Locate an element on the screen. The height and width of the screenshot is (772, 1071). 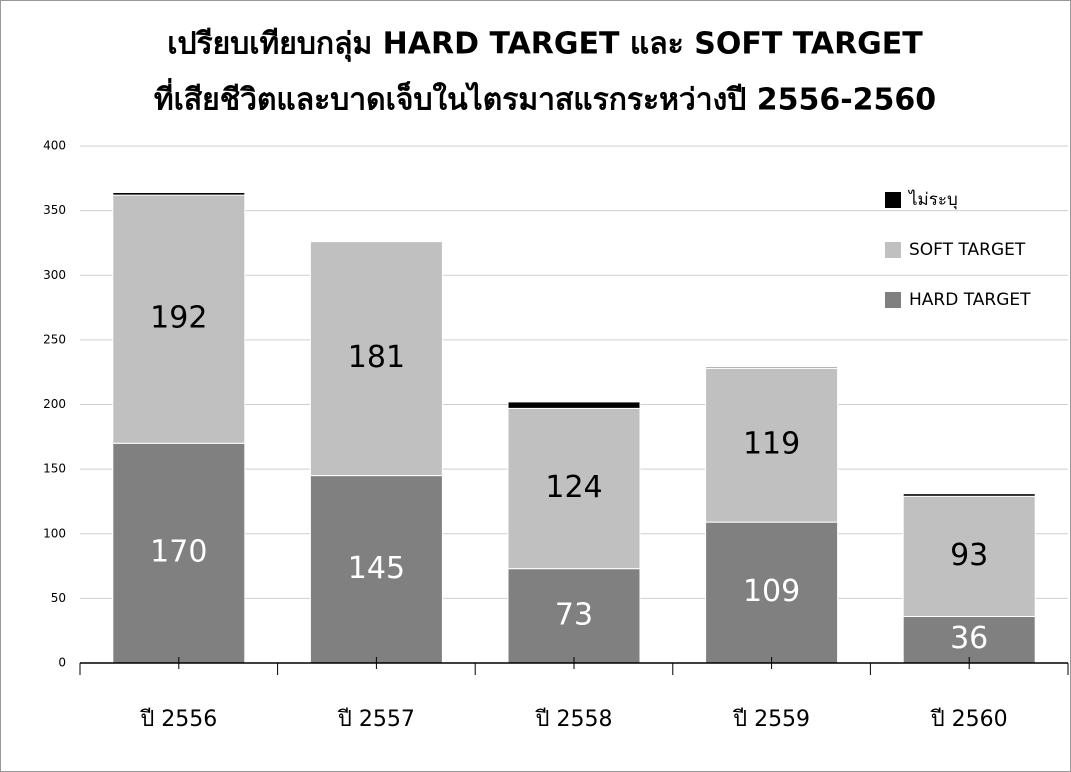
data-label: 119 is located at coordinates (771, 444).